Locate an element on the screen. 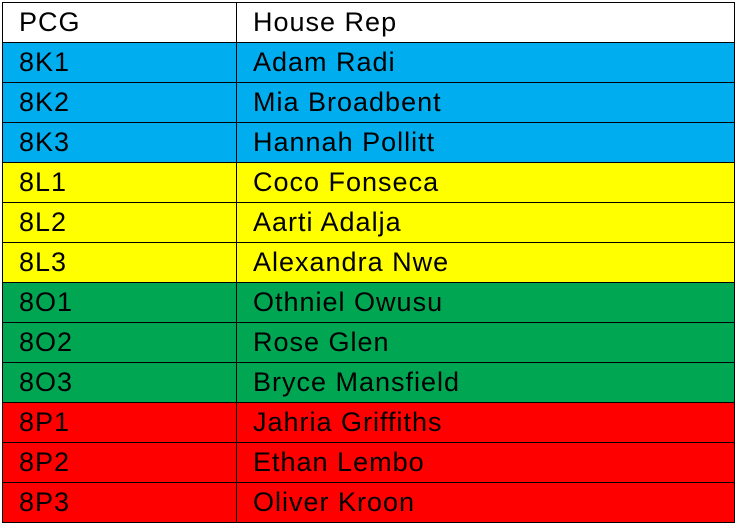  table-row: 8L1 Coco Fonseca is located at coordinates (368, 182).